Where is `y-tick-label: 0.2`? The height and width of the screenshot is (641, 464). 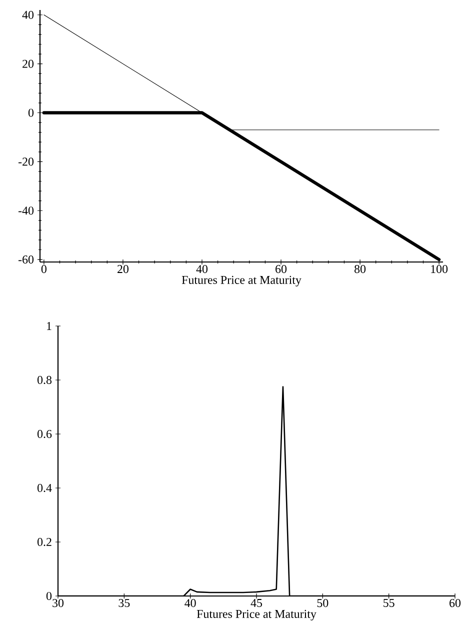 y-tick-label: 0.2 is located at coordinates (45, 542).